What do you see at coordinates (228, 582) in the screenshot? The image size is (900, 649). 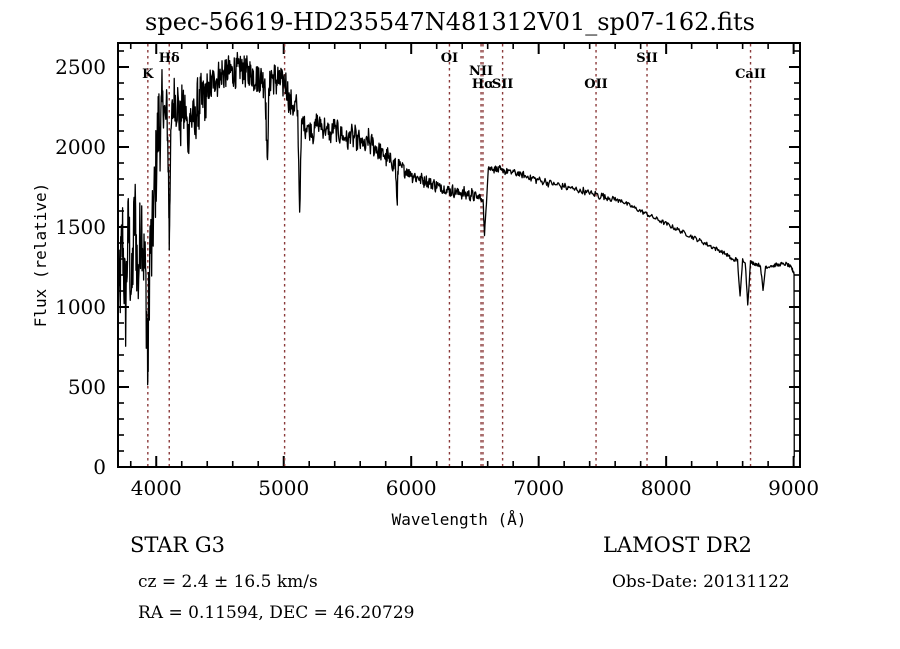 I see `footer-cz: cz = 2.4 ± 16.5 km/s` at bounding box center [228, 582].